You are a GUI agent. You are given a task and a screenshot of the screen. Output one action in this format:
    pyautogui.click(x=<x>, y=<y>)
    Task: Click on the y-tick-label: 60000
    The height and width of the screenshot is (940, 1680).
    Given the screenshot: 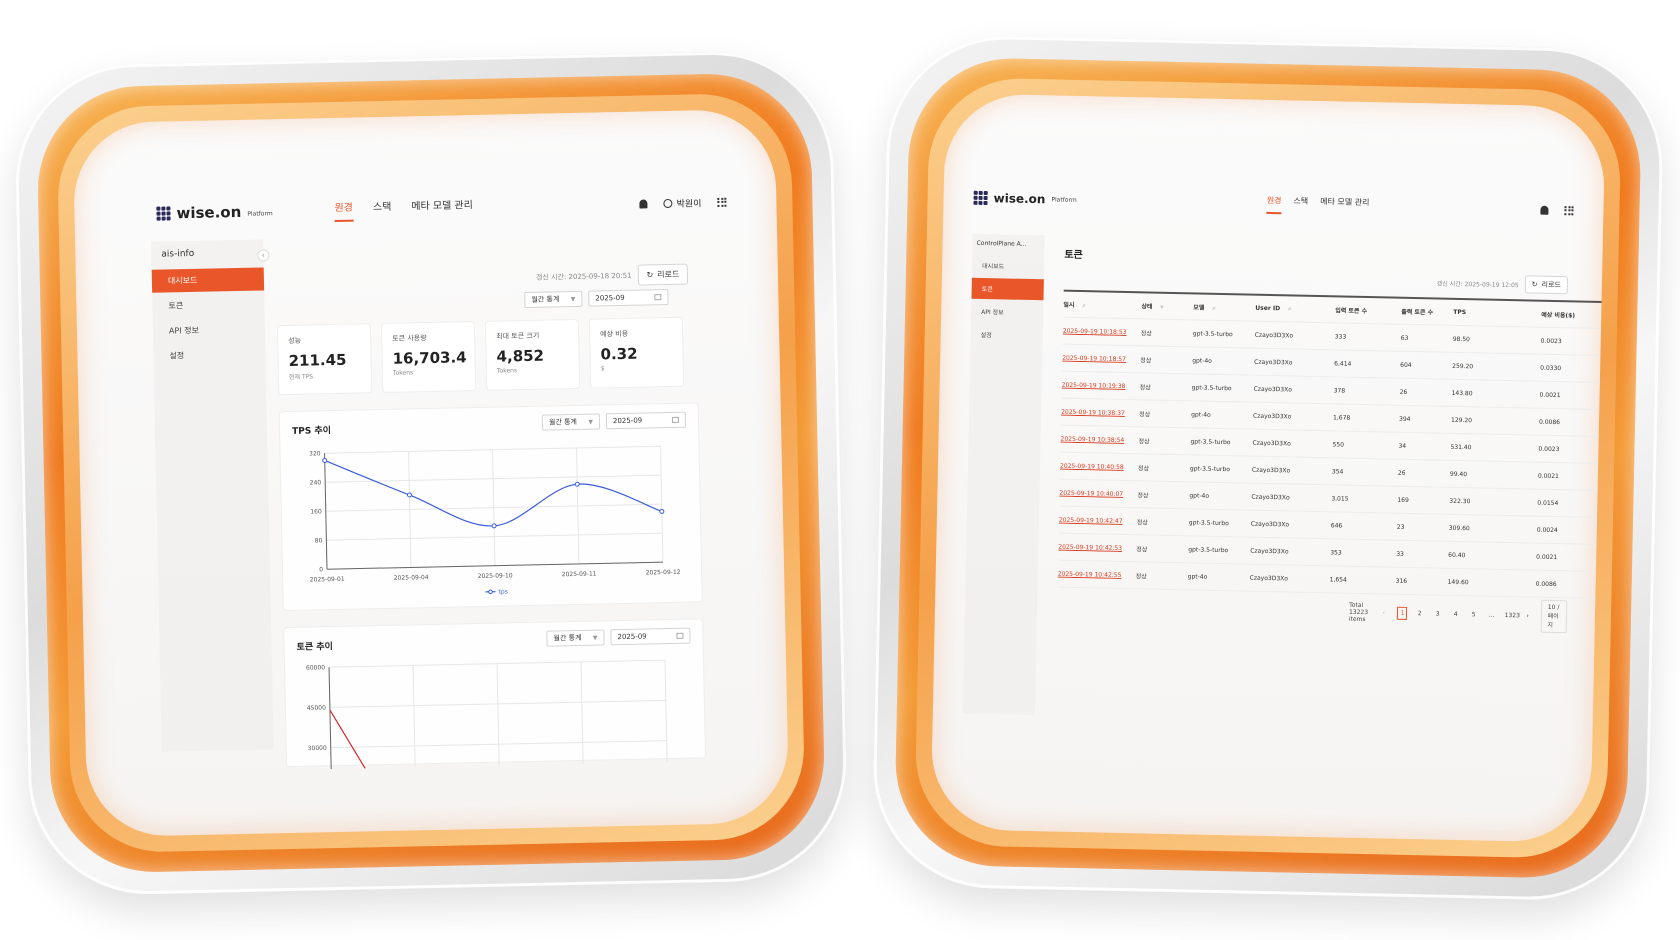 What is the action you would take?
    pyautogui.click(x=315, y=667)
    